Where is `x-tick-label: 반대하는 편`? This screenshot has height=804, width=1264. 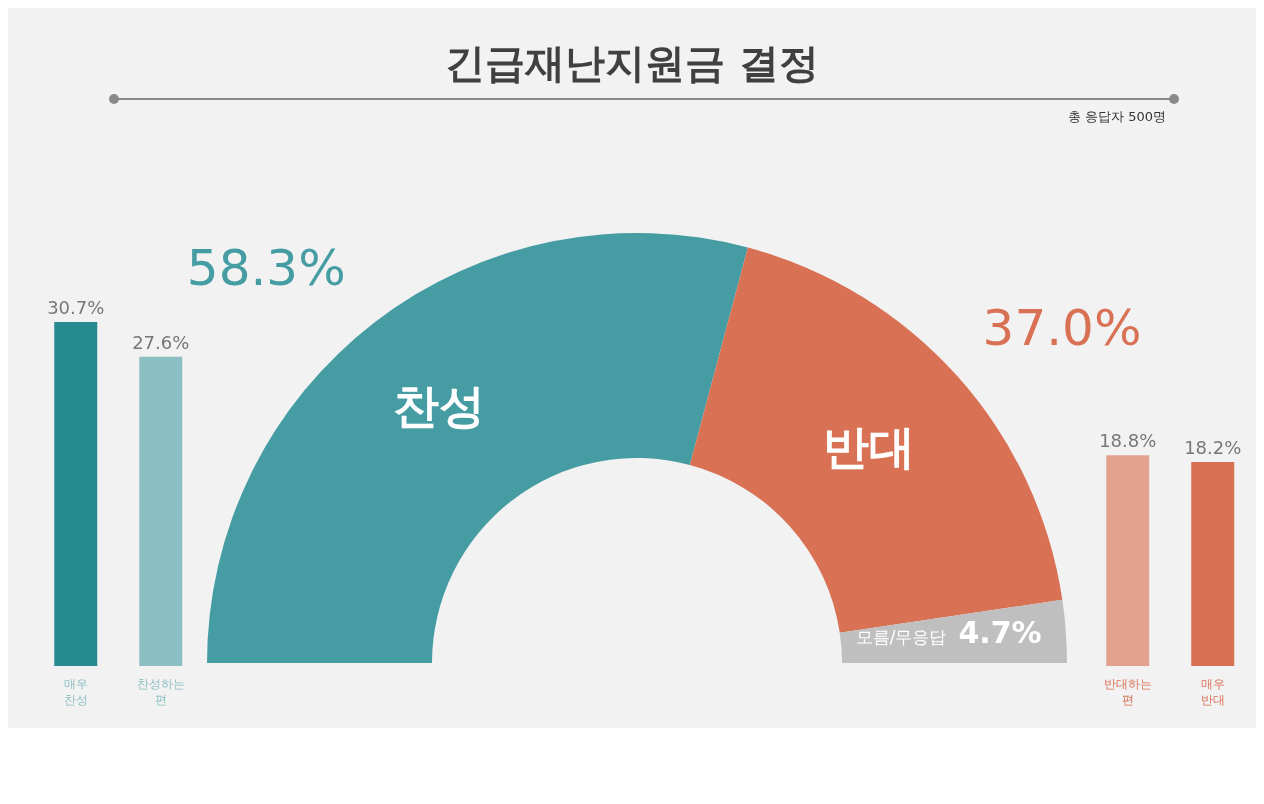
x-tick-label: 반대하는 편 is located at coordinates (1127, 692).